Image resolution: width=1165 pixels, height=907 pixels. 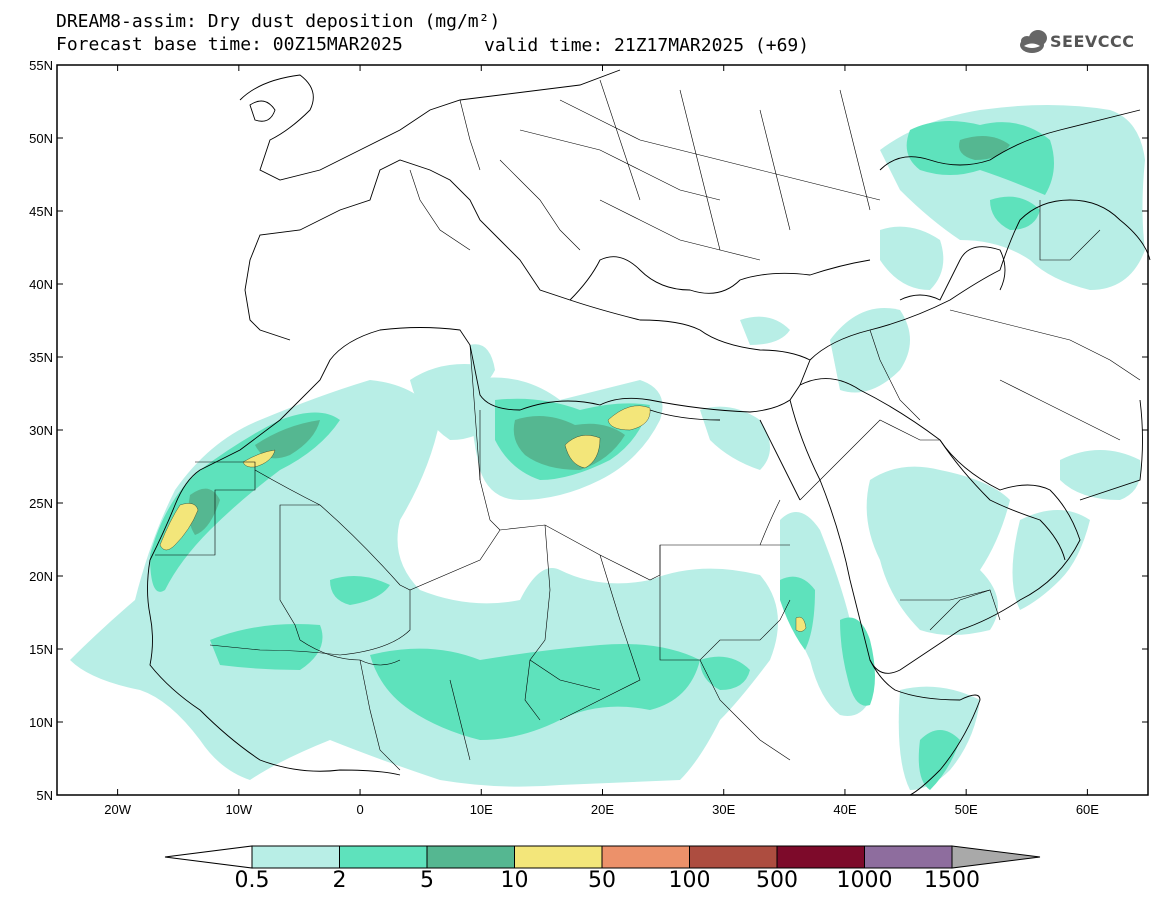 I want to click on color-legend, so click(x=602, y=857).